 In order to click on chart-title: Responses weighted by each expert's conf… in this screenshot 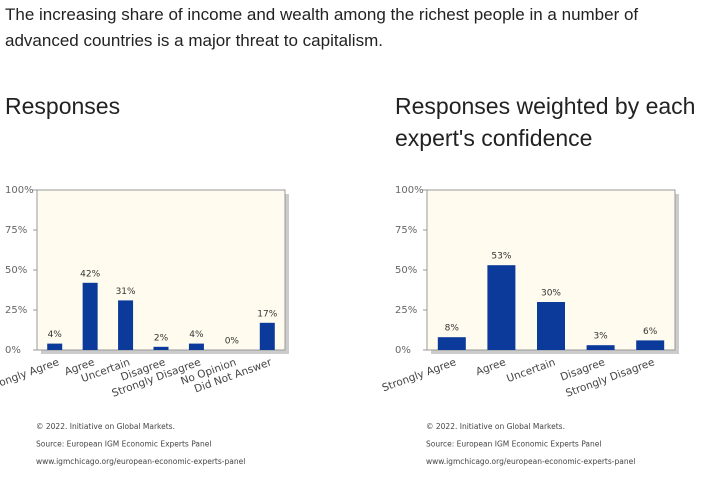, I will do `click(545, 122)`.